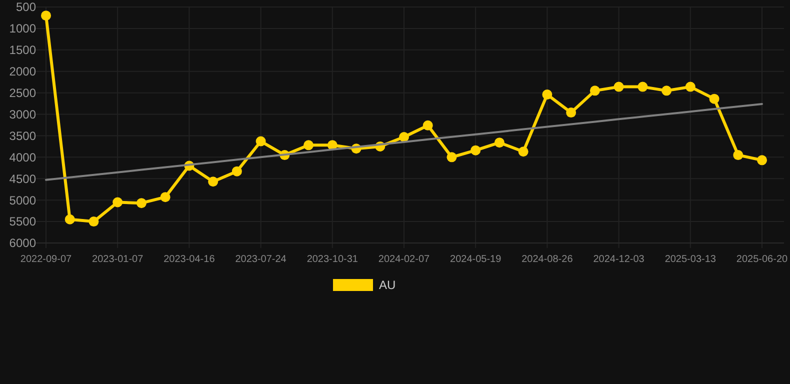  What do you see at coordinates (22, 200) in the screenshot?
I see `y-tick-label: 5000` at bounding box center [22, 200].